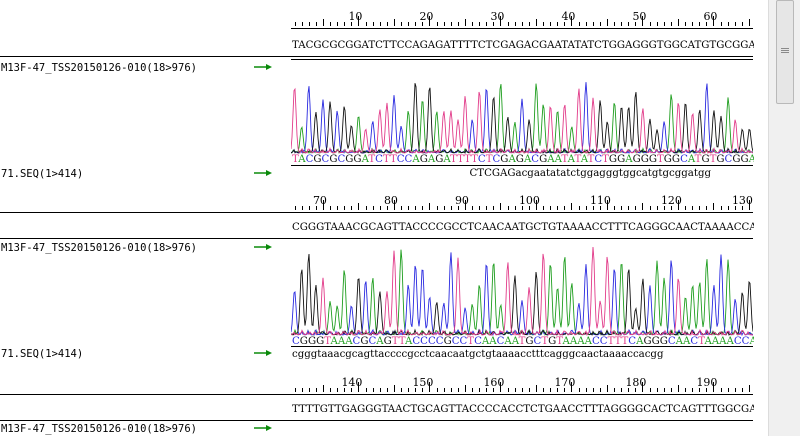 This screenshot has width=800, height=436. I want to click on position-ruler-2: 70 80 90 100 110 120 130, so click(522, 202).